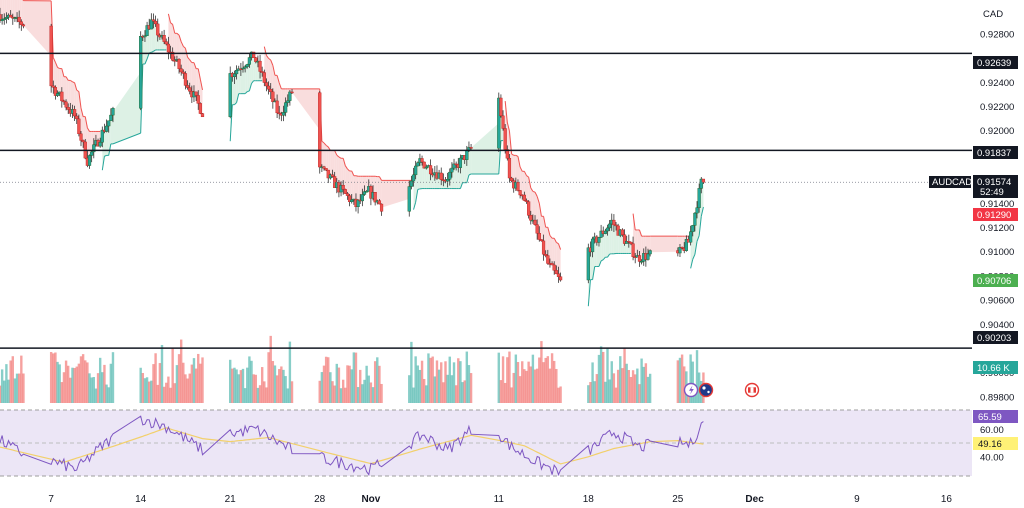  What do you see at coordinates (857, 499) in the screenshot?
I see `time-tick-label: 9` at bounding box center [857, 499].